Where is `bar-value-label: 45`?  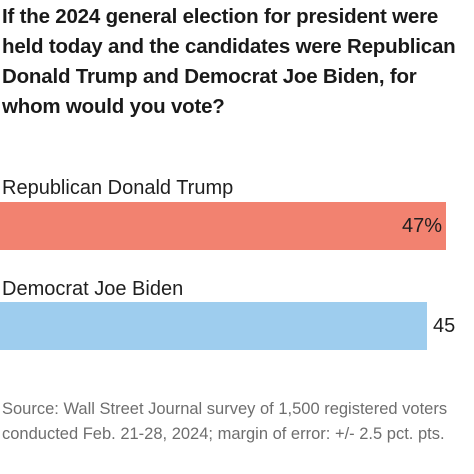
bar-value-label: 45 is located at coordinates (444, 326).